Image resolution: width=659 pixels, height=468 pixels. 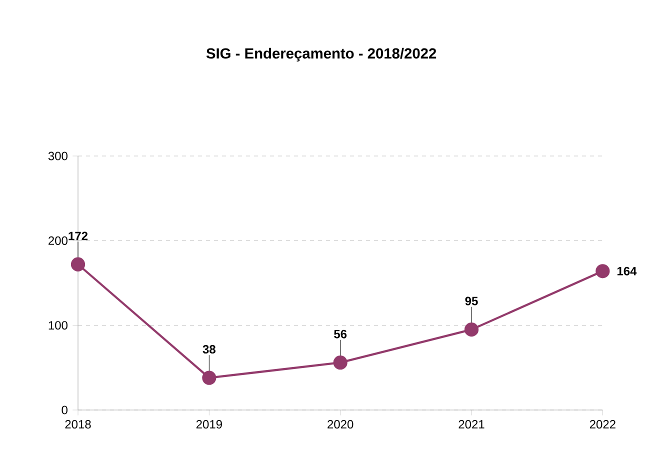 I want to click on data-label: 95, so click(x=471, y=301).